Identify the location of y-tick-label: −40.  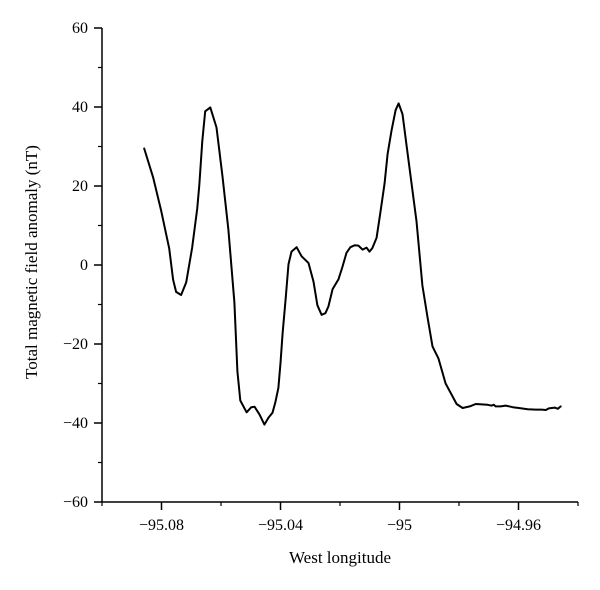
(75, 423).